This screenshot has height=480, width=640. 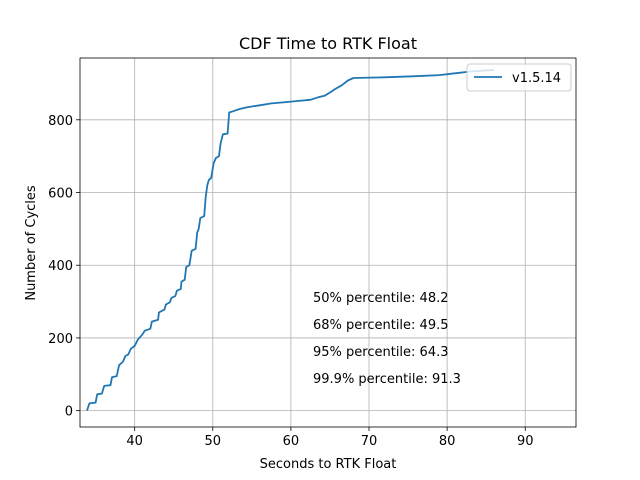 What do you see at coordinates (69, 412) in the screenshot?
I see `y-tick-label: 0` at bounding box center [69, 412].